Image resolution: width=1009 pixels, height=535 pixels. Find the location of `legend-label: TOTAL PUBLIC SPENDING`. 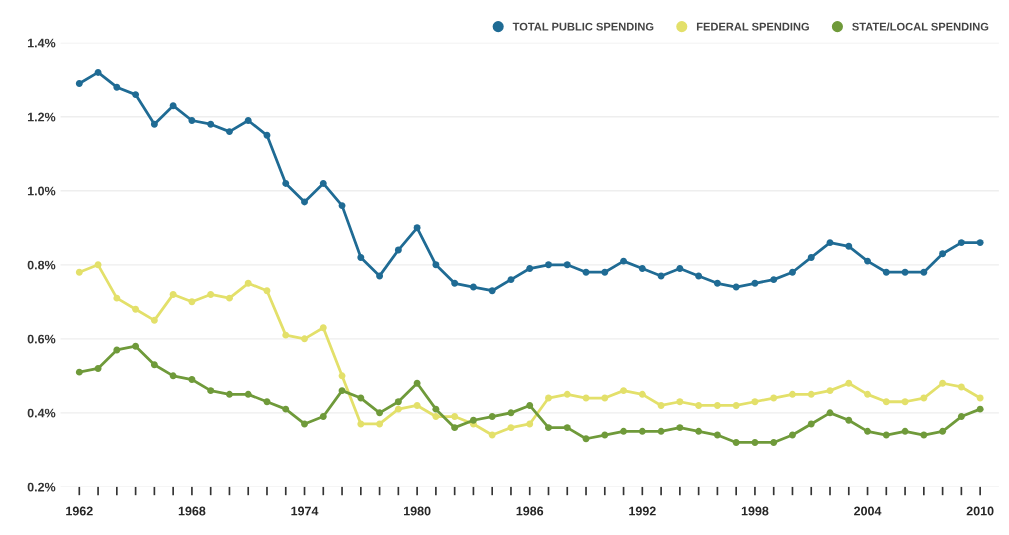

legend-label: TOTAL PUBLIC SPENDING is located at coordinates (583, 26).